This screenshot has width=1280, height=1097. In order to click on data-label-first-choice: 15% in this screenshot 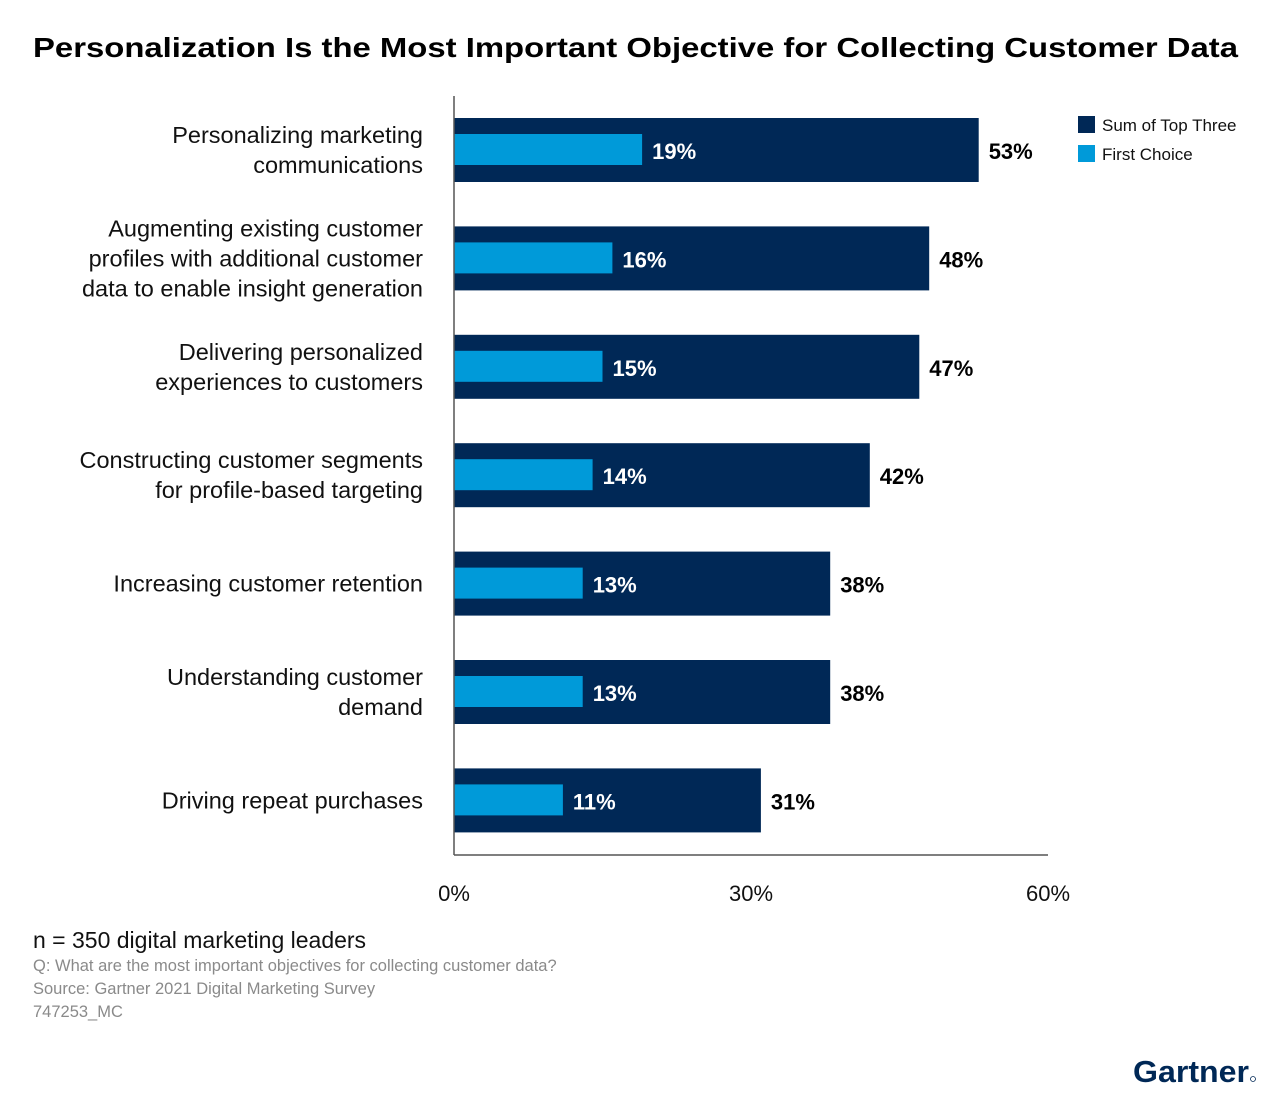, I will do `click(635, 368)`.